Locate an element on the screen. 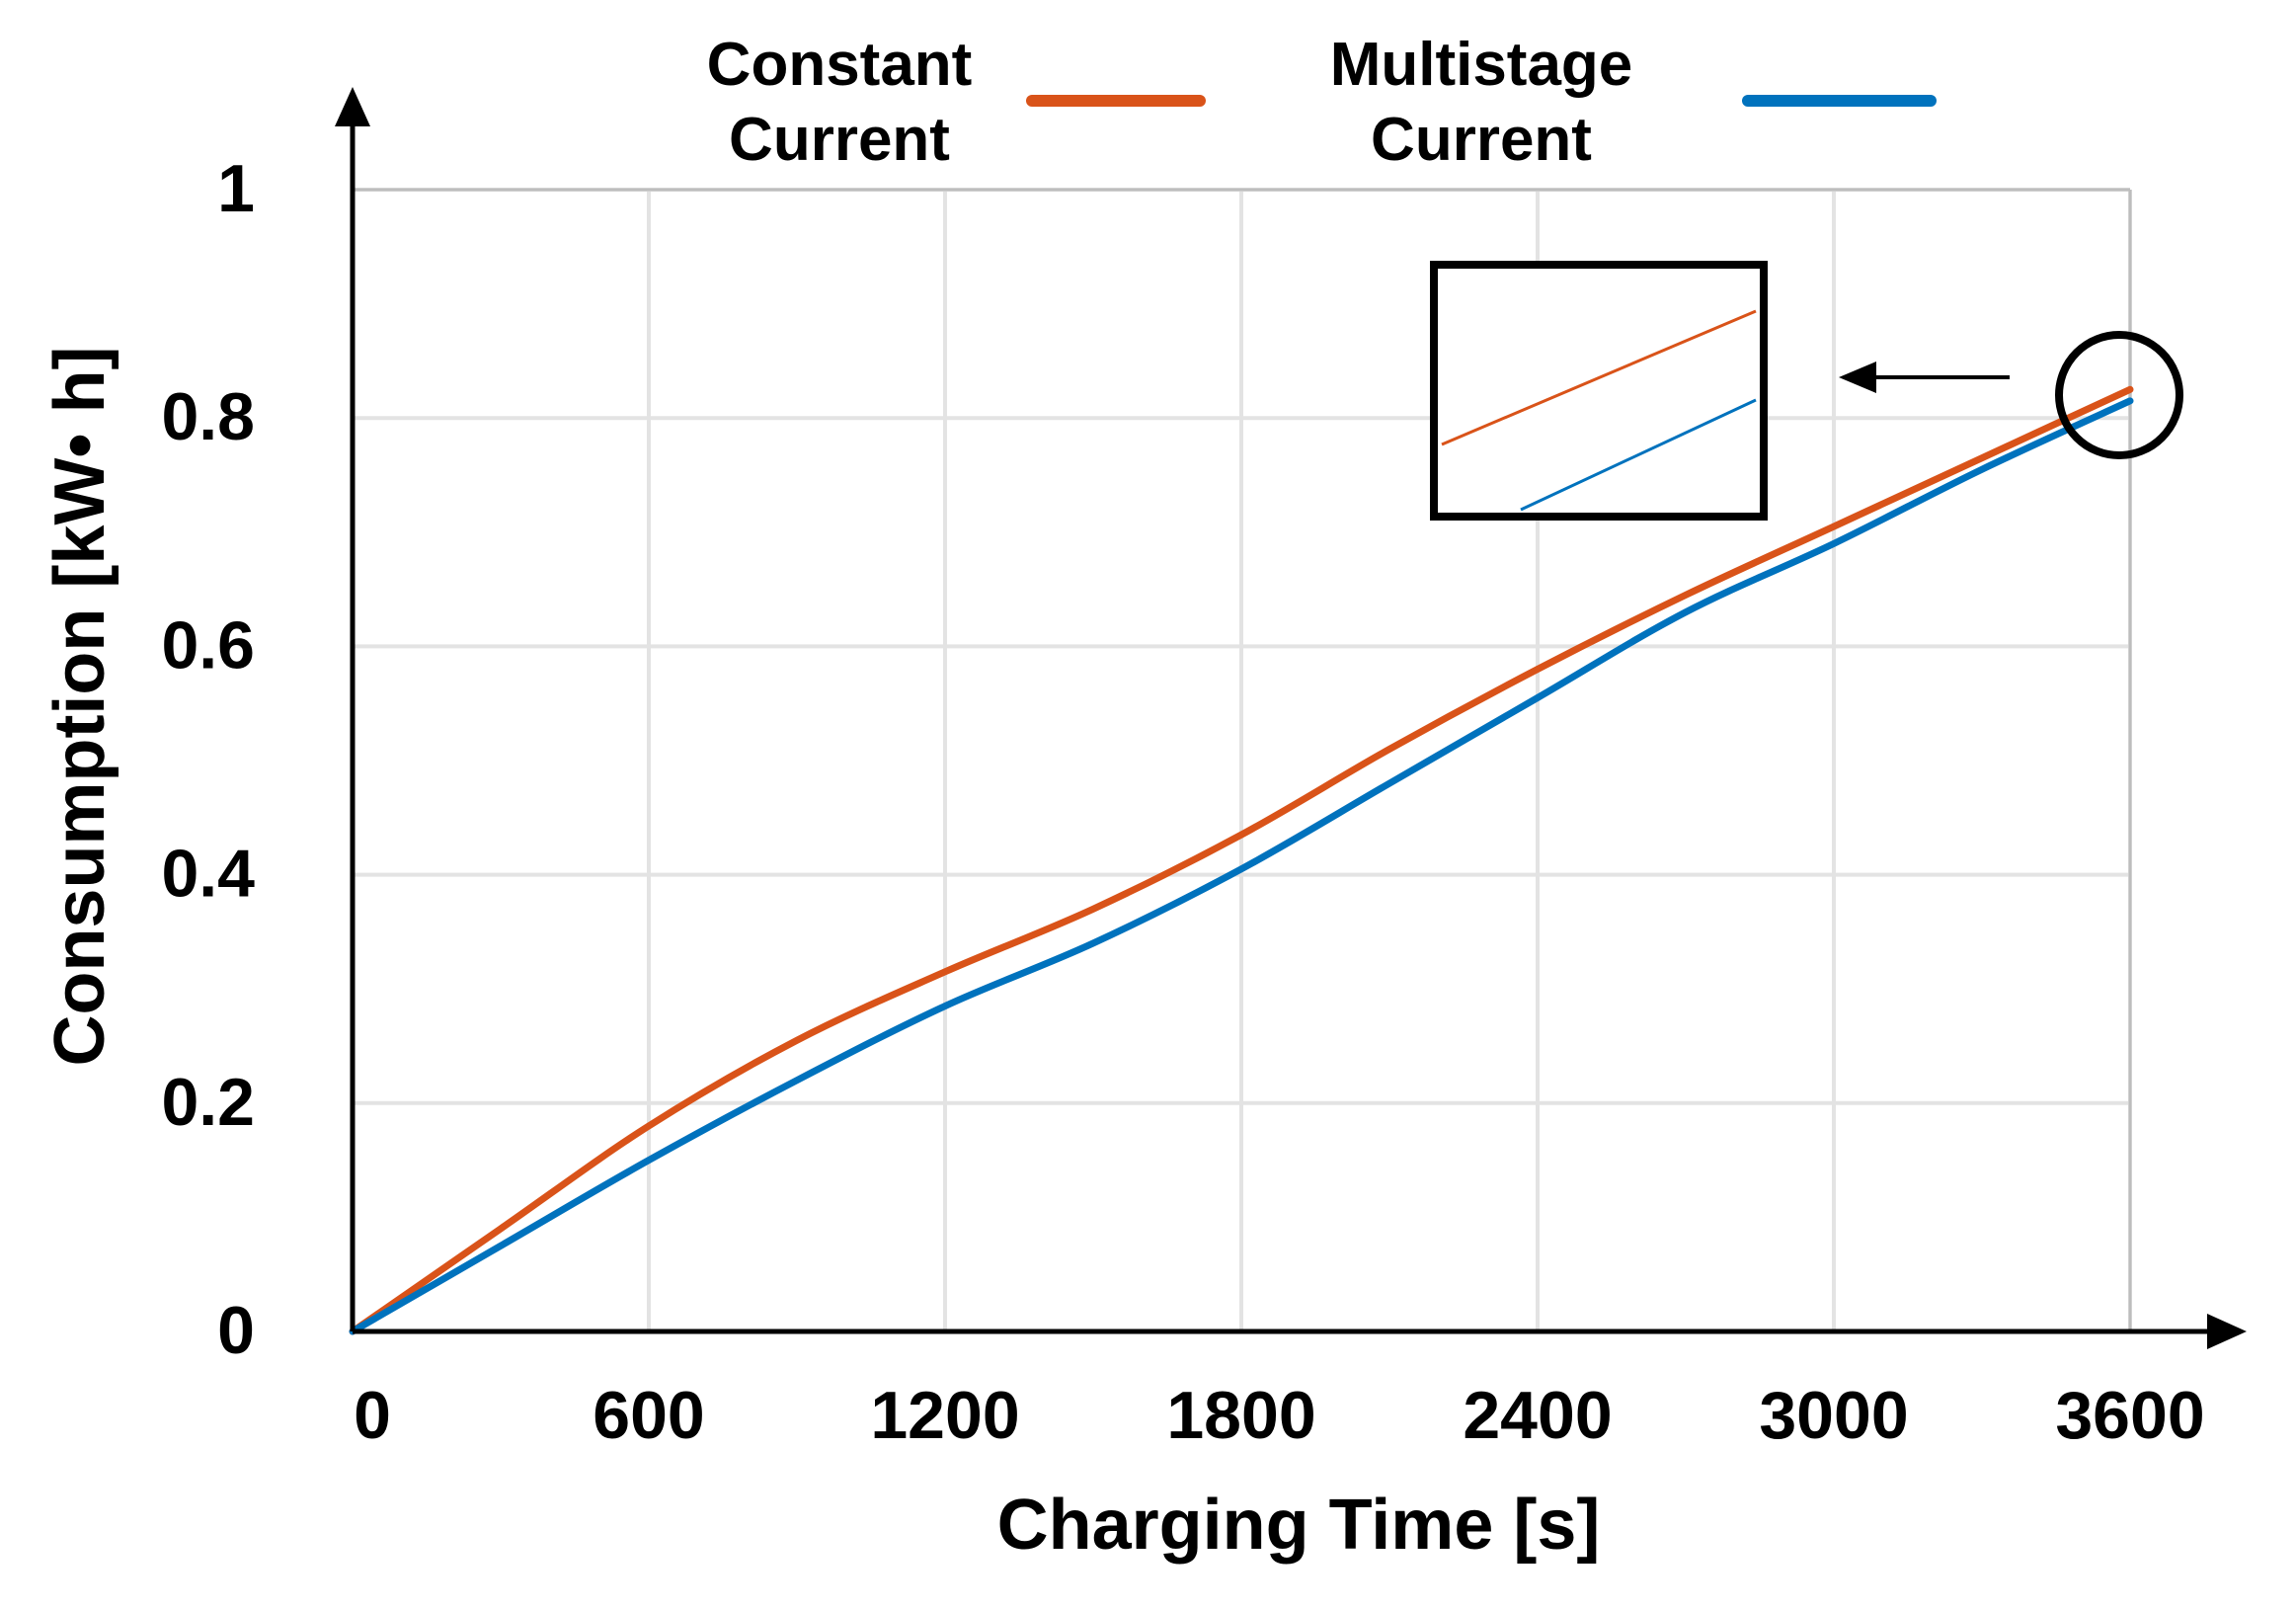  x-tick-label: 1200 is located at coordinates (945, 1415).